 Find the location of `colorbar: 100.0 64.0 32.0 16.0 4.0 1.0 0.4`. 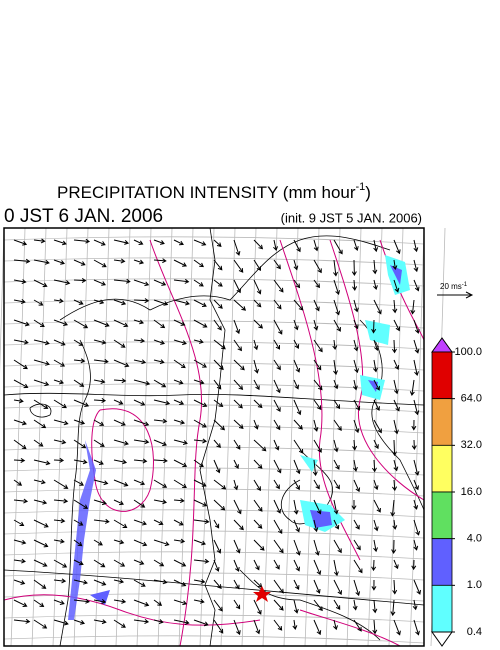

colorbar: 100.0 64.0 32.0 16.0 4.0 1.0 0.4 is located at coordinates (456, 492).